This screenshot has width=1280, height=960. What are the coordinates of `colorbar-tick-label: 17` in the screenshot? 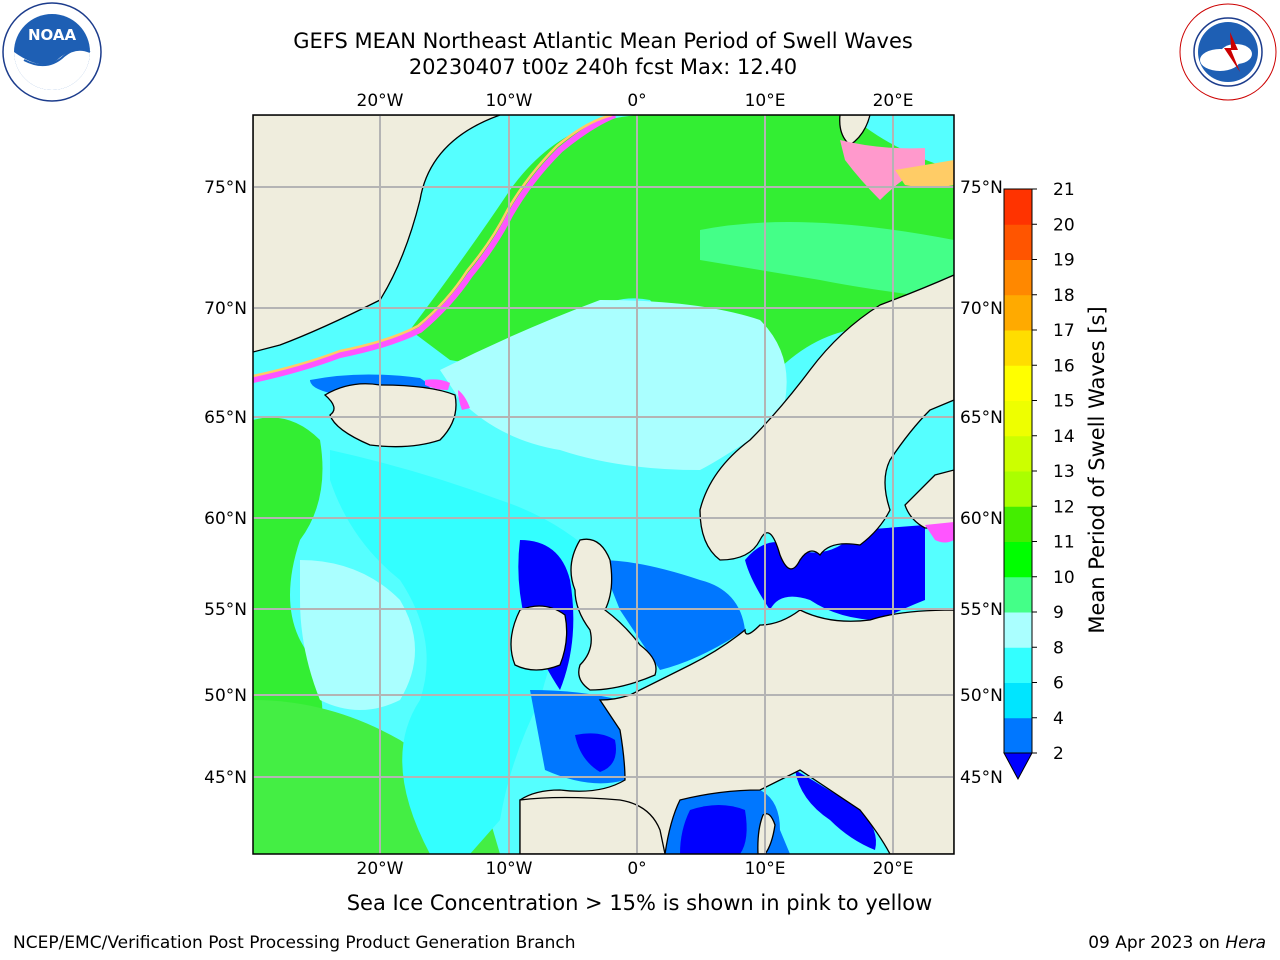 It's located at (1064, 331).